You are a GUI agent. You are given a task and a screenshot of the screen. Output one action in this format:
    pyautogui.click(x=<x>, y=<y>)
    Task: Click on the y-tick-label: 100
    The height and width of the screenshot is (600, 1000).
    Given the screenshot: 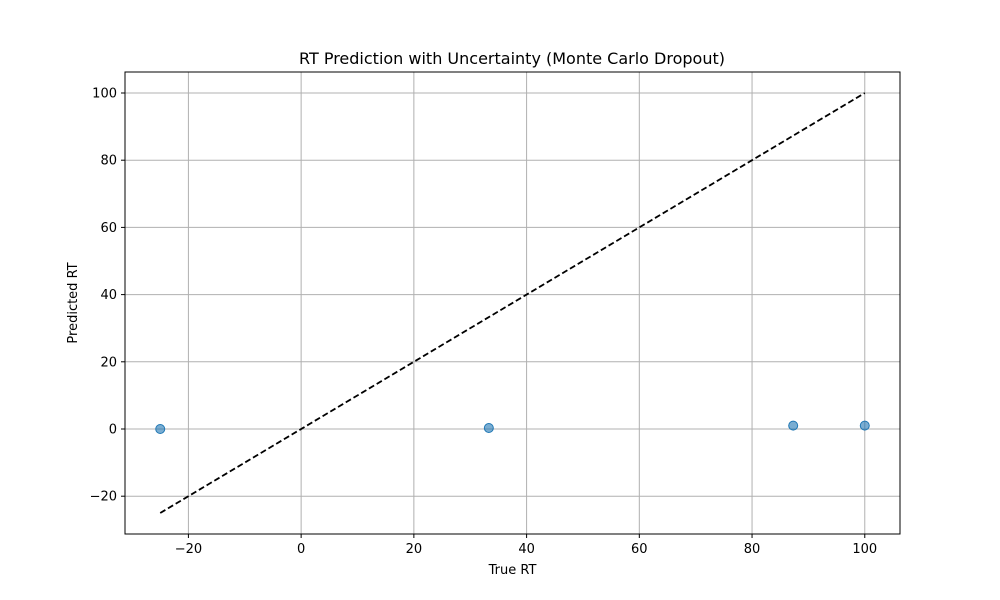 What is the action you would take?
    pyautogui.click(x=104, y=94)
    